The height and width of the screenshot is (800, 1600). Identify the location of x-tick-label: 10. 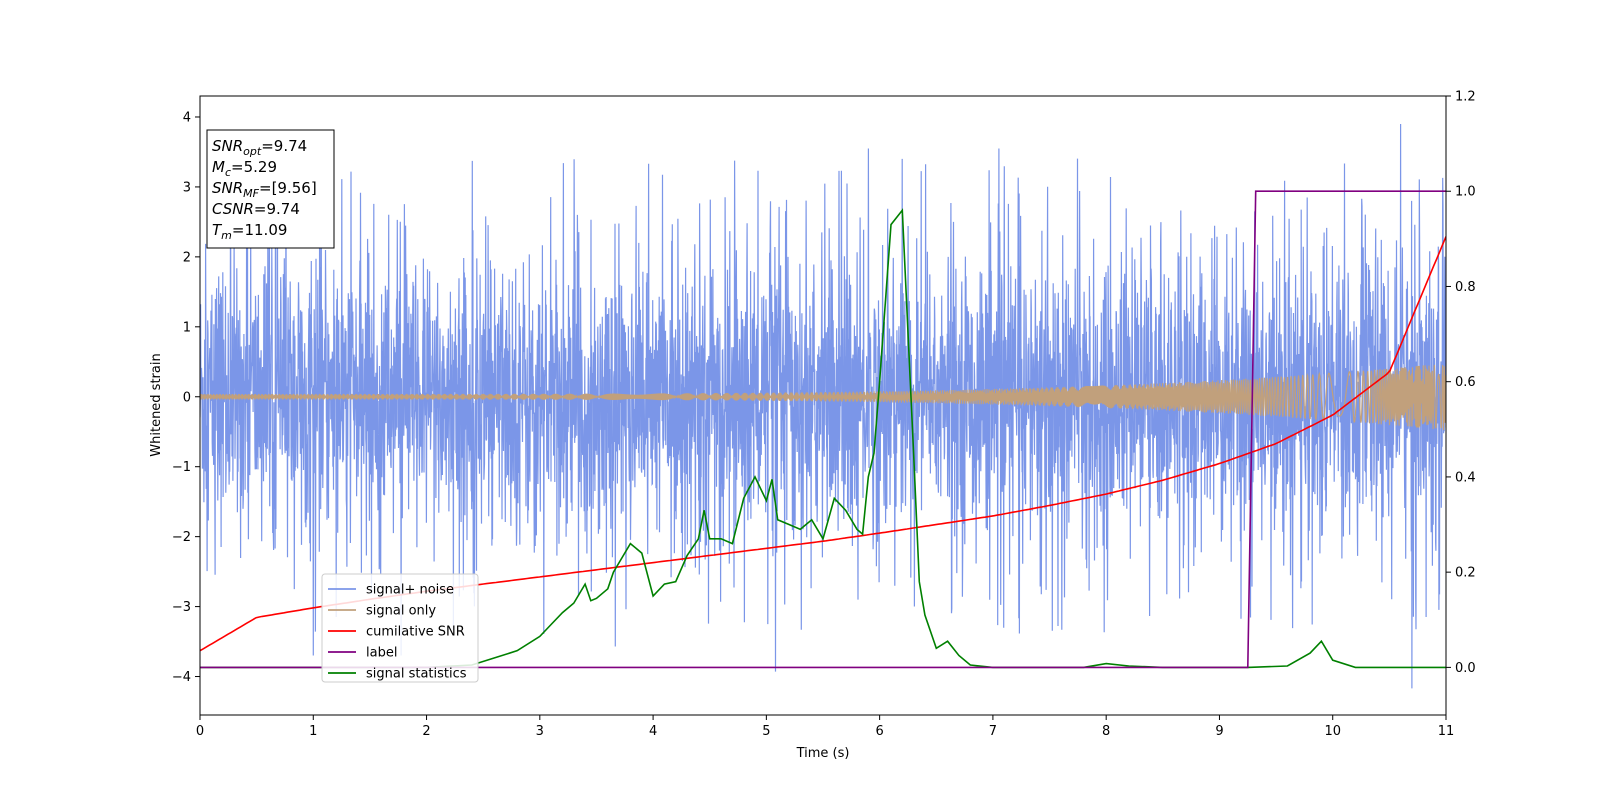
(1332, 731).